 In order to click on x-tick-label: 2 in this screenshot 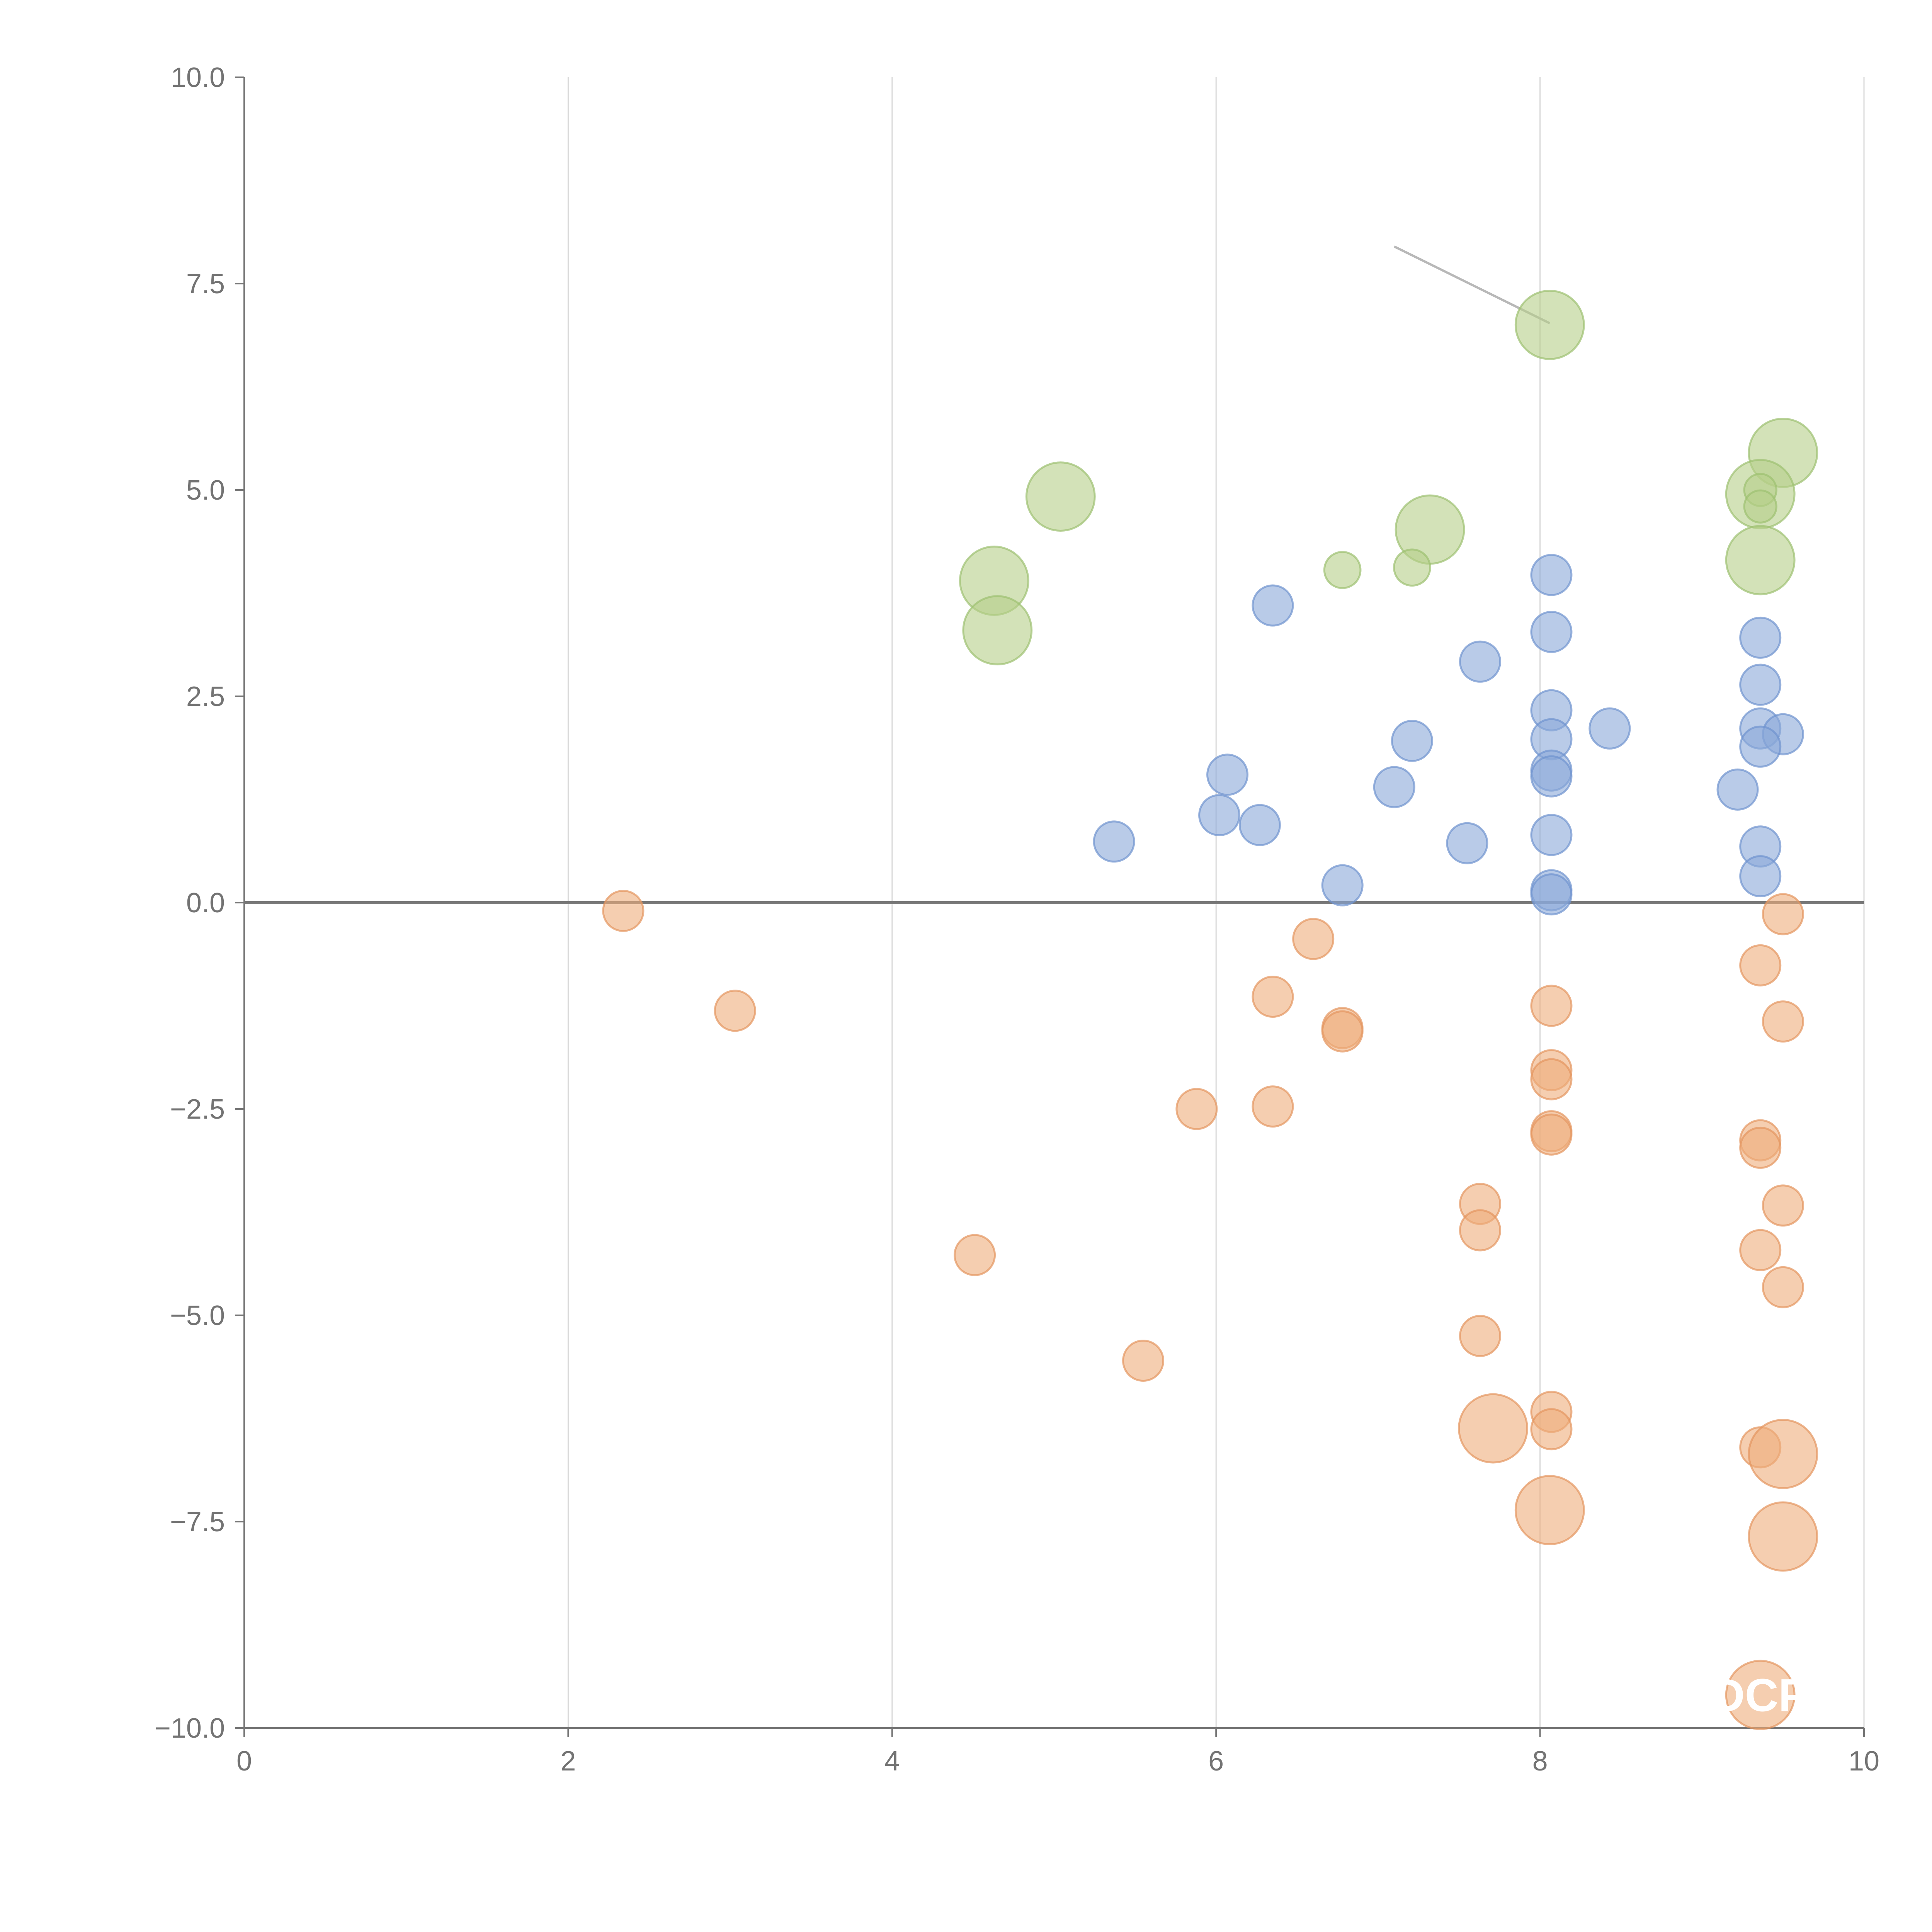, I will do `click(568, 1761)`.